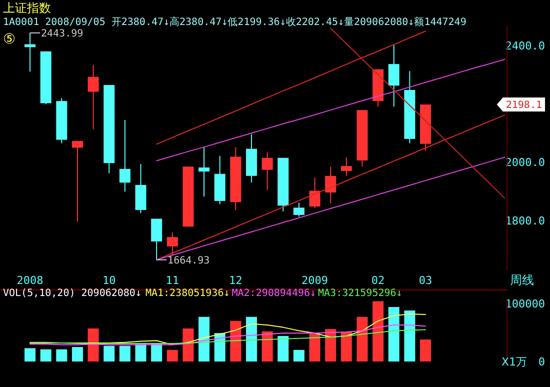  I want to click on annotation: 2443.99, so click(62, 34).